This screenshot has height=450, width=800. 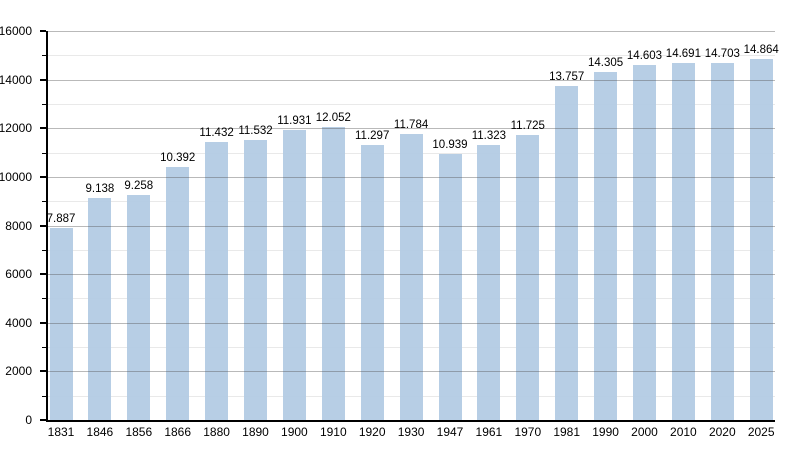 I want to click on y-axis-line, so click(x=47, y=226).